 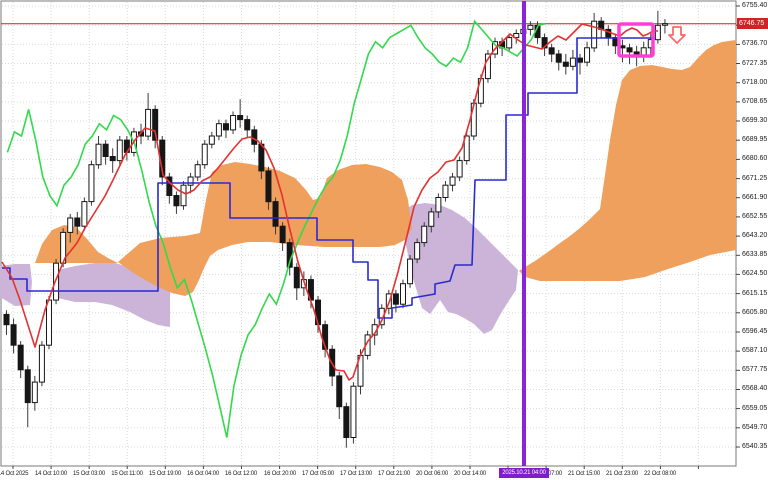 What do you see at coordinates (755, 197) in the screenshot?
I see `price-tick-label: 6661.90` at bounding box center [755, 197].